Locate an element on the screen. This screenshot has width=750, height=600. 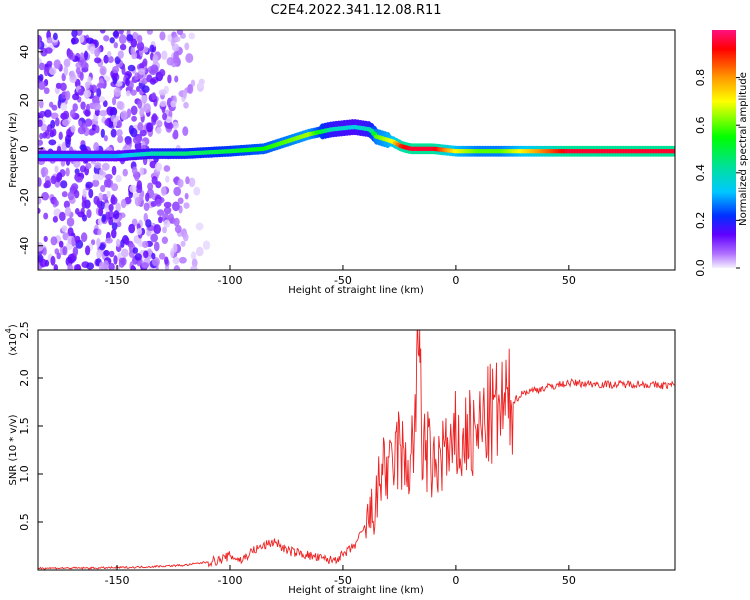
svg-text: (x104) is located at coordinates (11, 340).